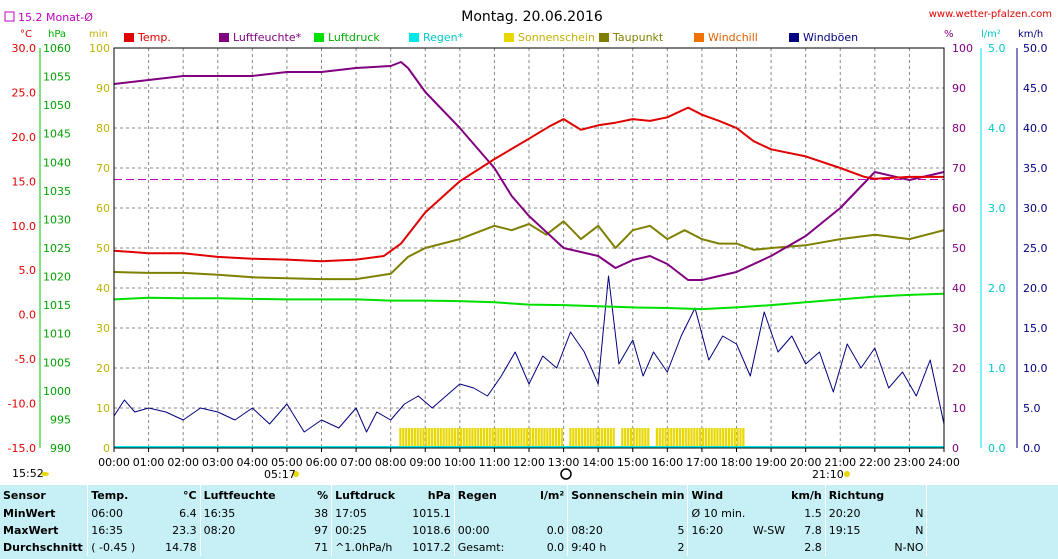 This screenshot has width=1058, height=559. I want to click on minutes-tick: 40, so click(103, 288).